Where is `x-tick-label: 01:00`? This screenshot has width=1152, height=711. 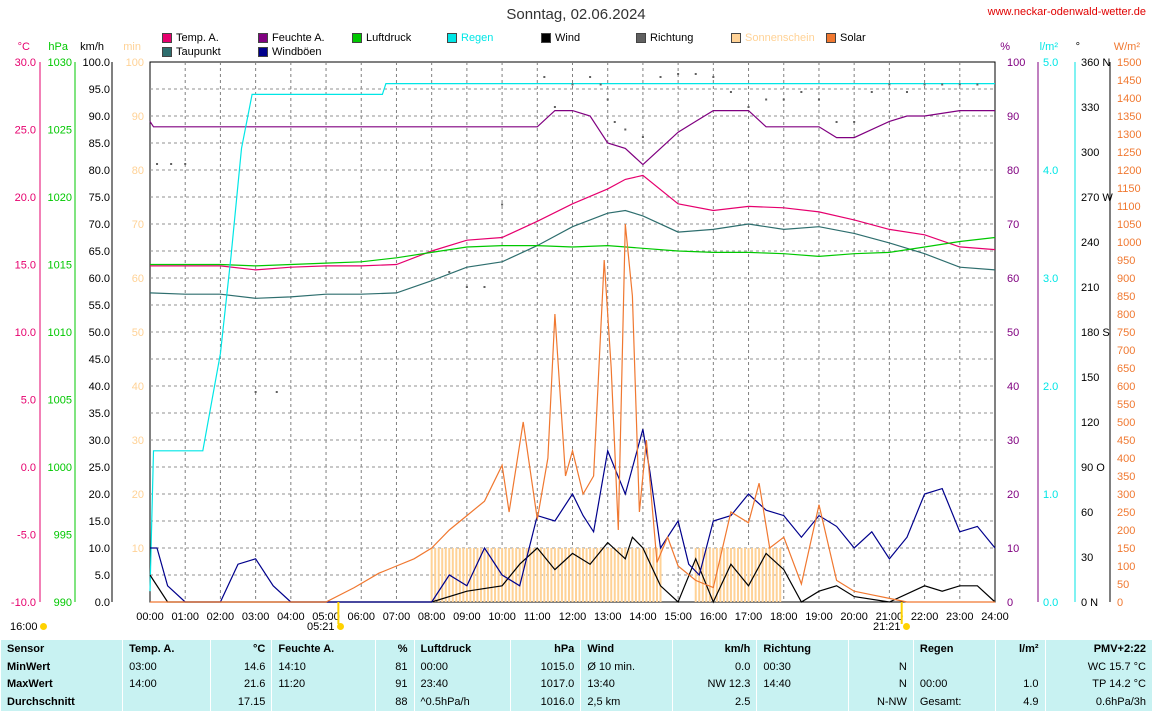
x-tick-label: 01:00 is located at coordinates (185, 617).